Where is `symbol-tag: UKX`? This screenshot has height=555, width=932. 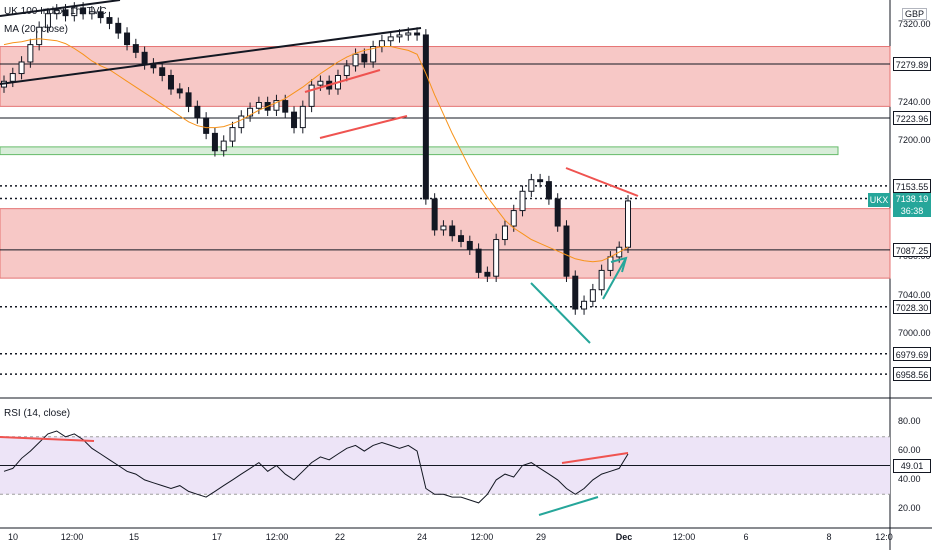
symbol-tag: UKX is located at coordinates (879, 200).